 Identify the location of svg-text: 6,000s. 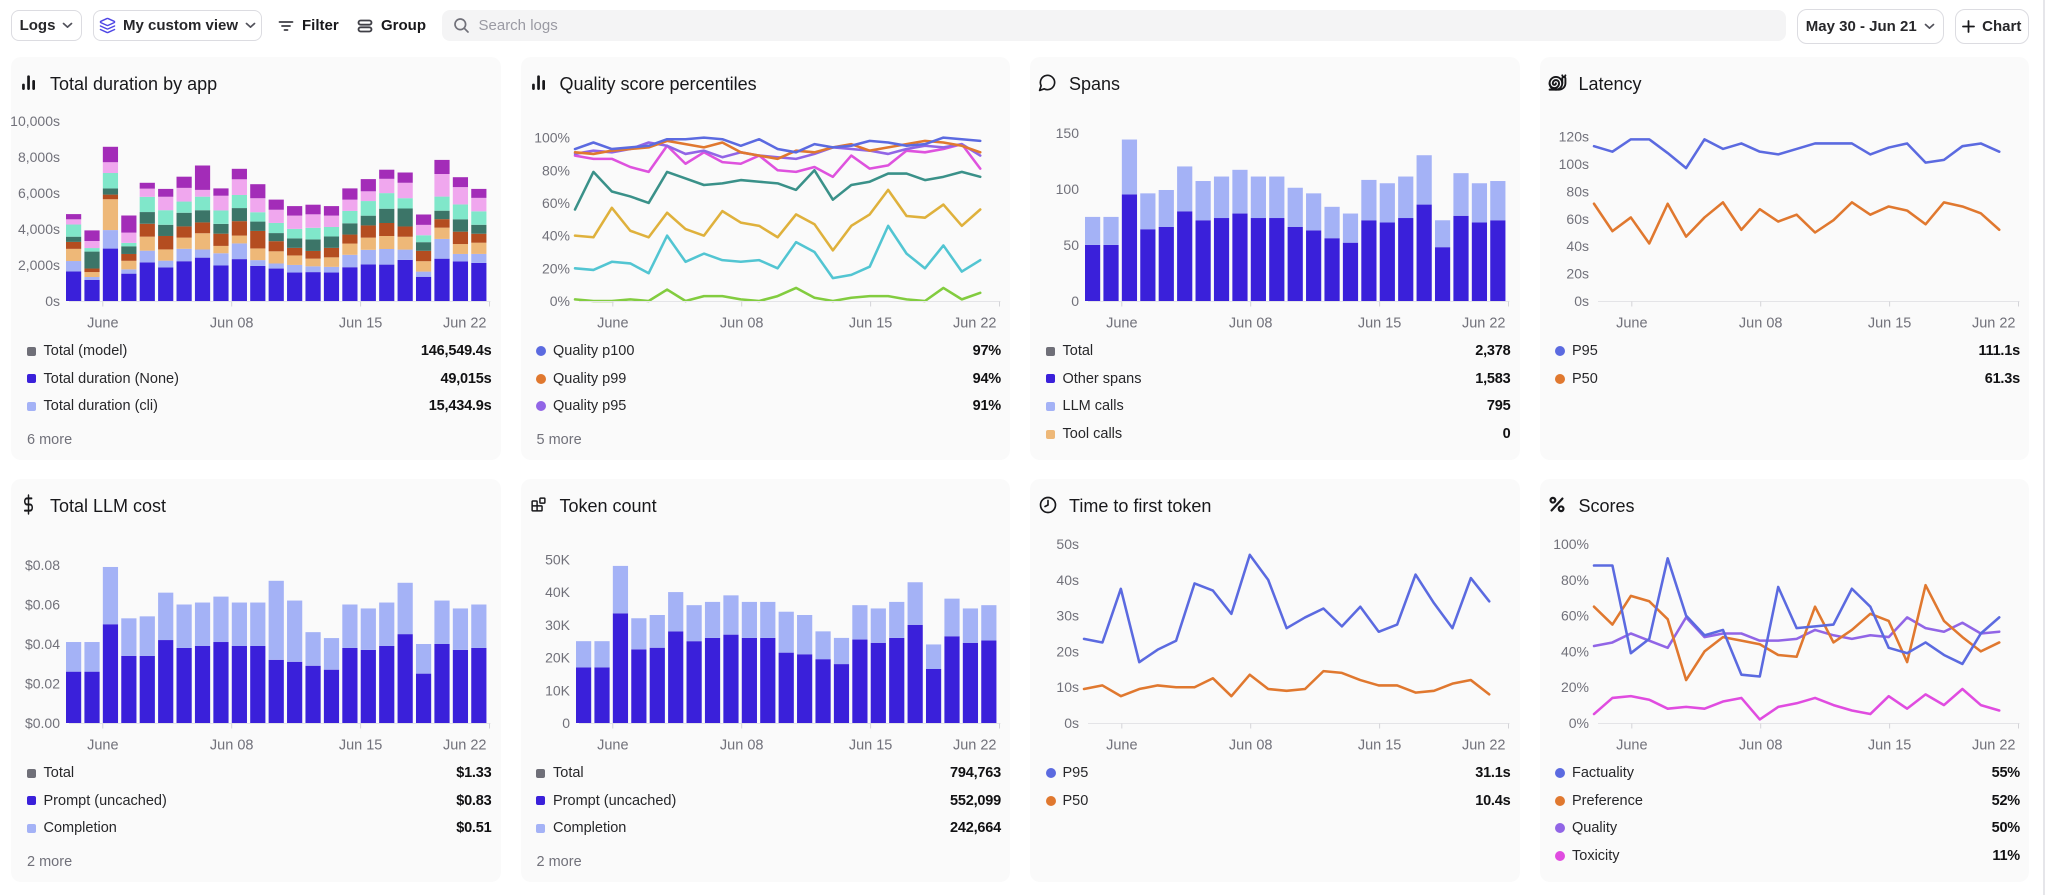
(39, 193).